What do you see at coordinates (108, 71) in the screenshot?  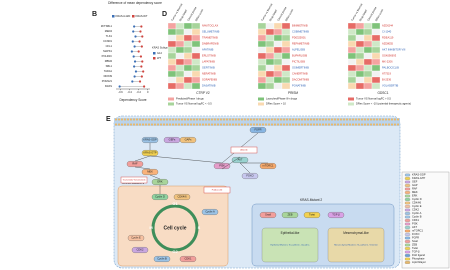 I see `y-tick-label: TADA1` at bounding box center [108, 71].